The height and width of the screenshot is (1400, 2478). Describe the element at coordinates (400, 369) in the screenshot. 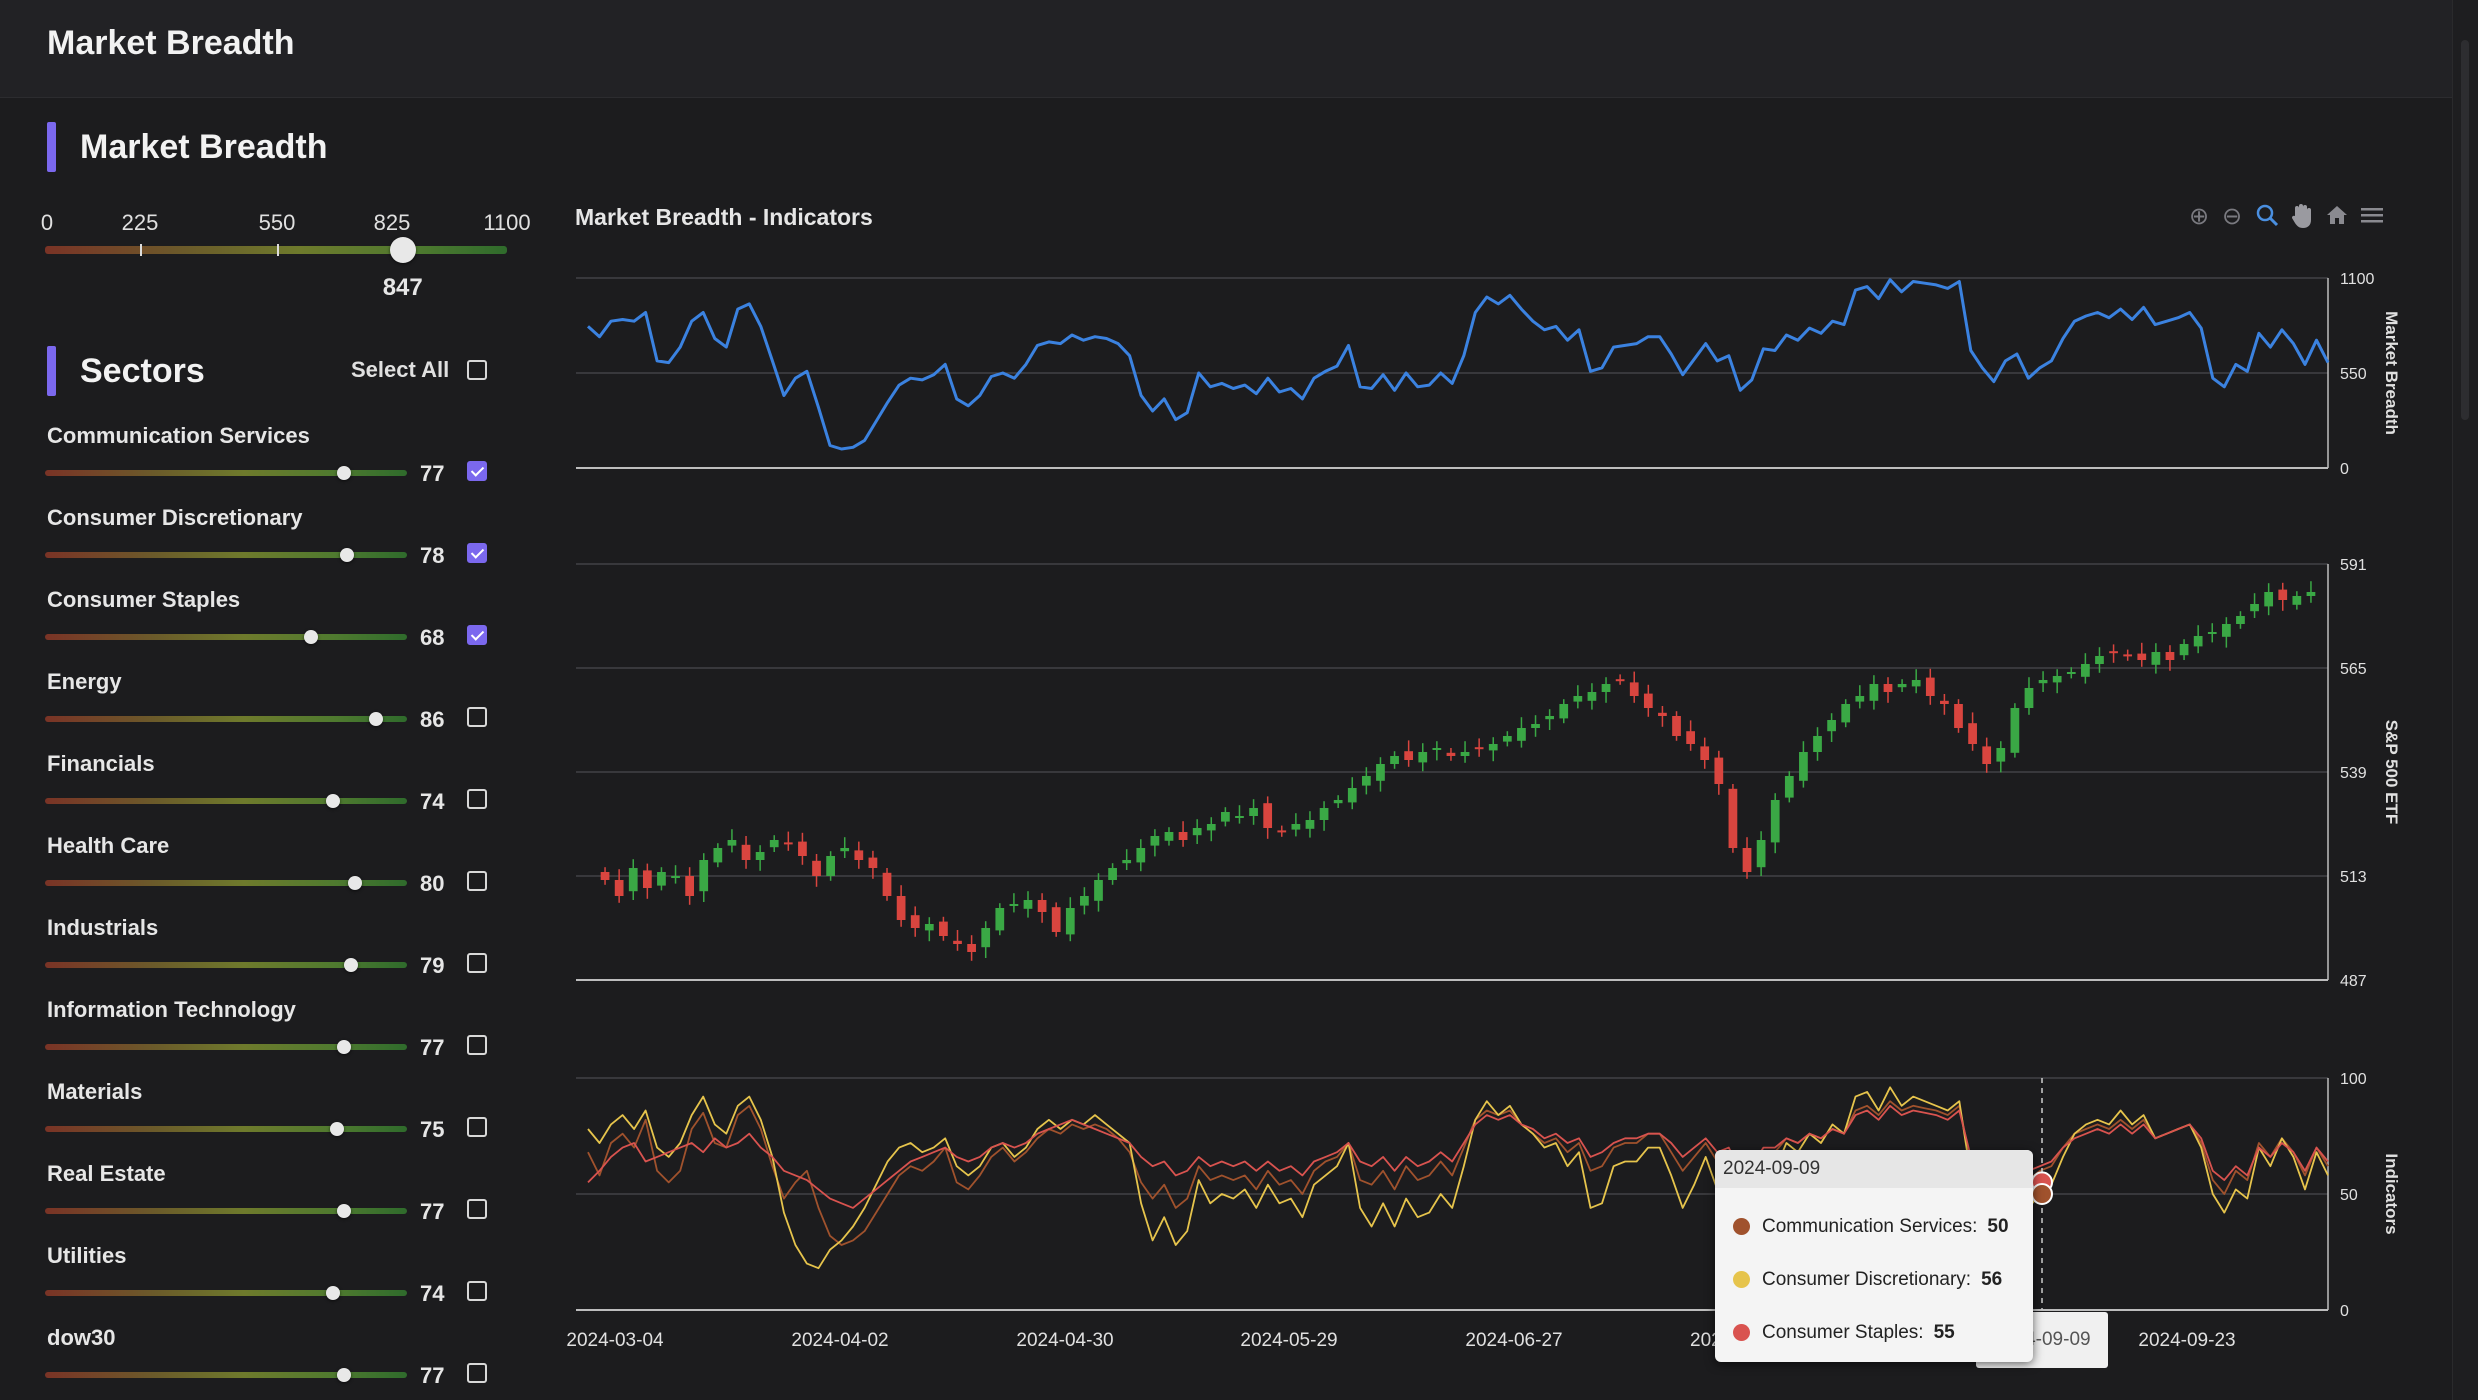

I see `select-all-label: Select All` at that location.